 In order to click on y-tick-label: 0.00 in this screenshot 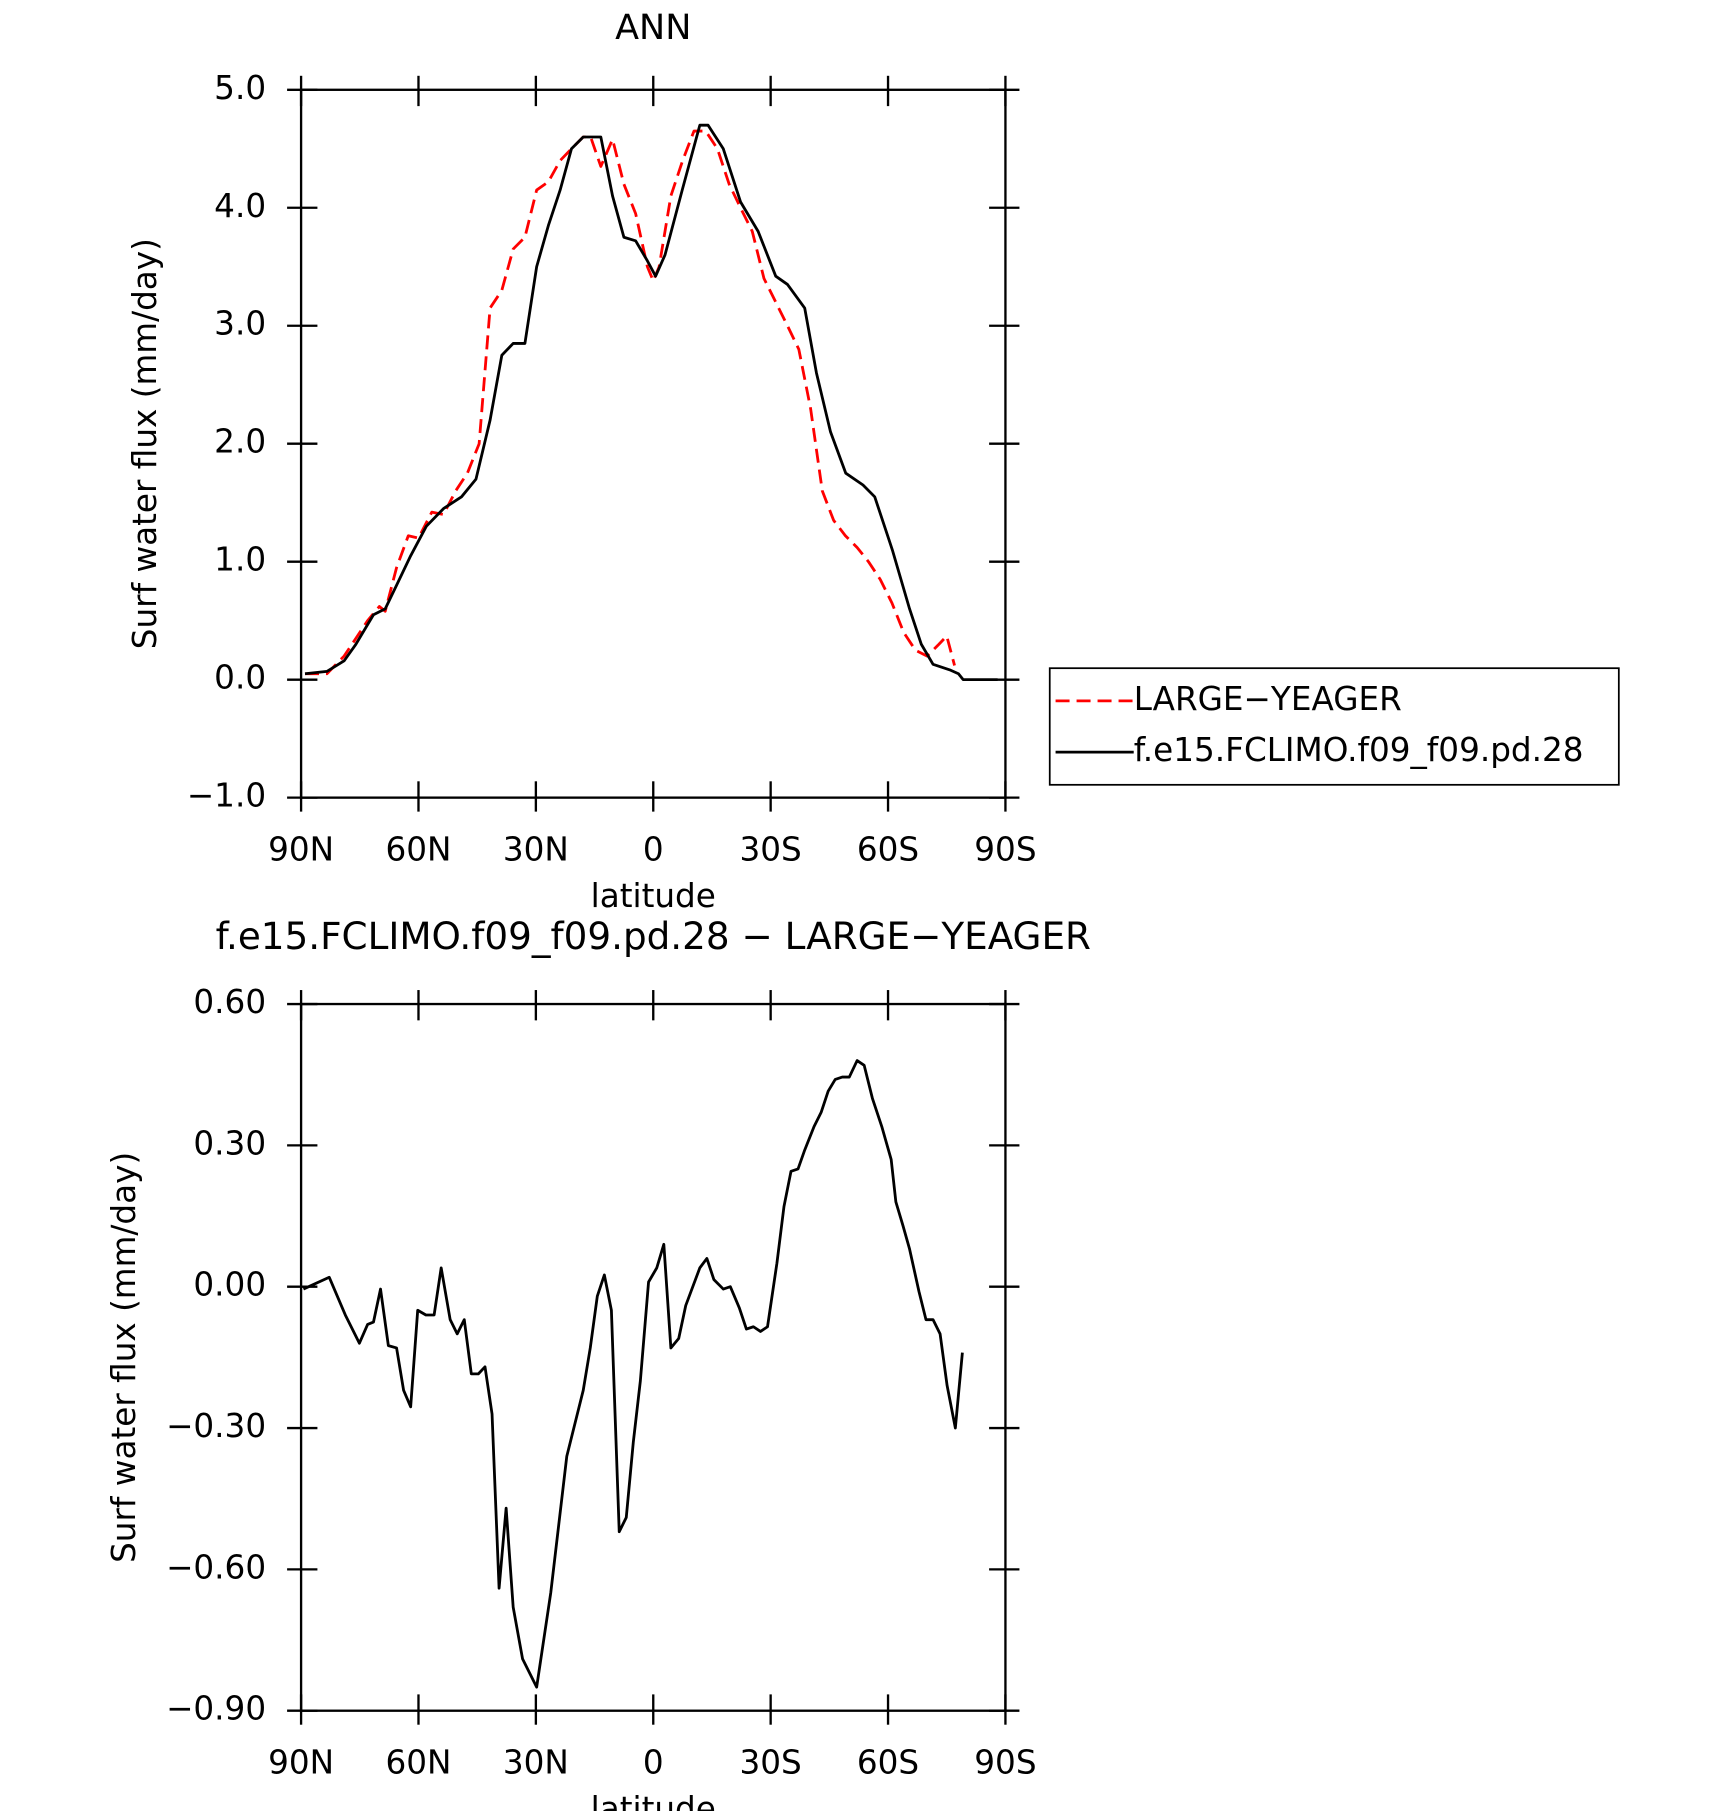, I will do `click(229, 1285)`.